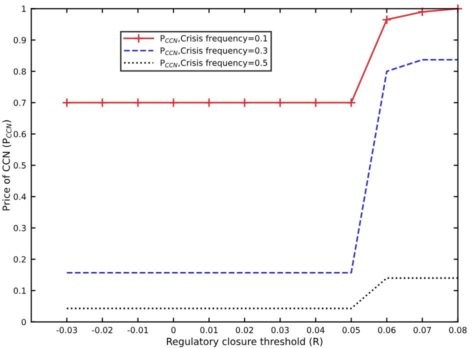 This screenshot has width=474, height=348. What do you see at coordinates (244, 343) in the screenshot?
I see `x-axis-title: Regulatory closure threshold (R)` at bounding box center [244, 343].